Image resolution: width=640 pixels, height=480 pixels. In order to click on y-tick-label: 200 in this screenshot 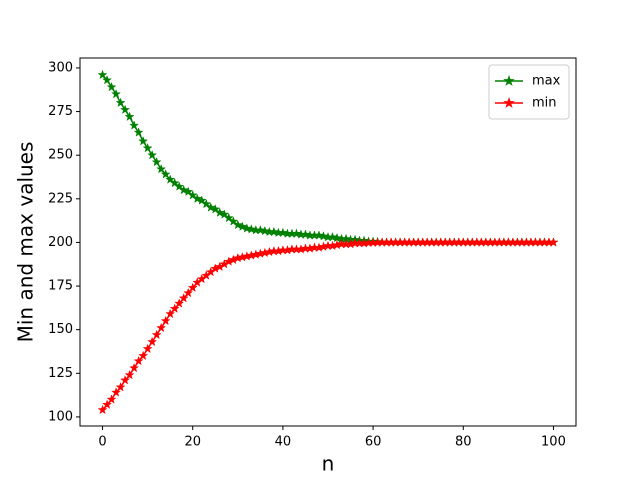, I will do `click(60, 242)`.